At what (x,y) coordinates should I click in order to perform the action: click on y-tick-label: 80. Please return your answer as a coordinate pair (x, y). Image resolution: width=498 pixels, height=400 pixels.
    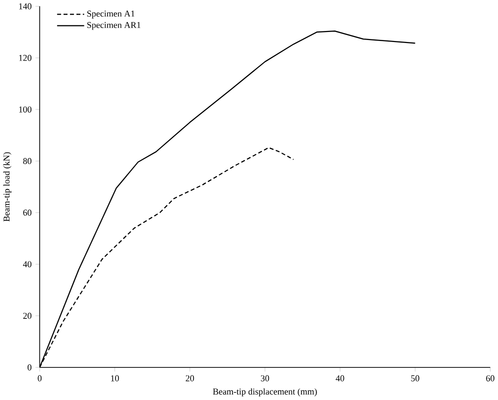
    Looking at the image, I should click on (27, 161).